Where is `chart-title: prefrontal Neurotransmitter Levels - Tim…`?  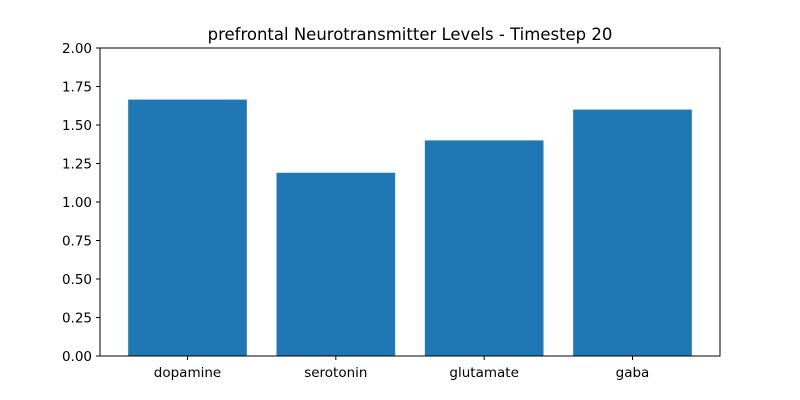 chart-title: prefrontal Neurotransmitter Levels - Tim… is located at coordinates (410, 34).